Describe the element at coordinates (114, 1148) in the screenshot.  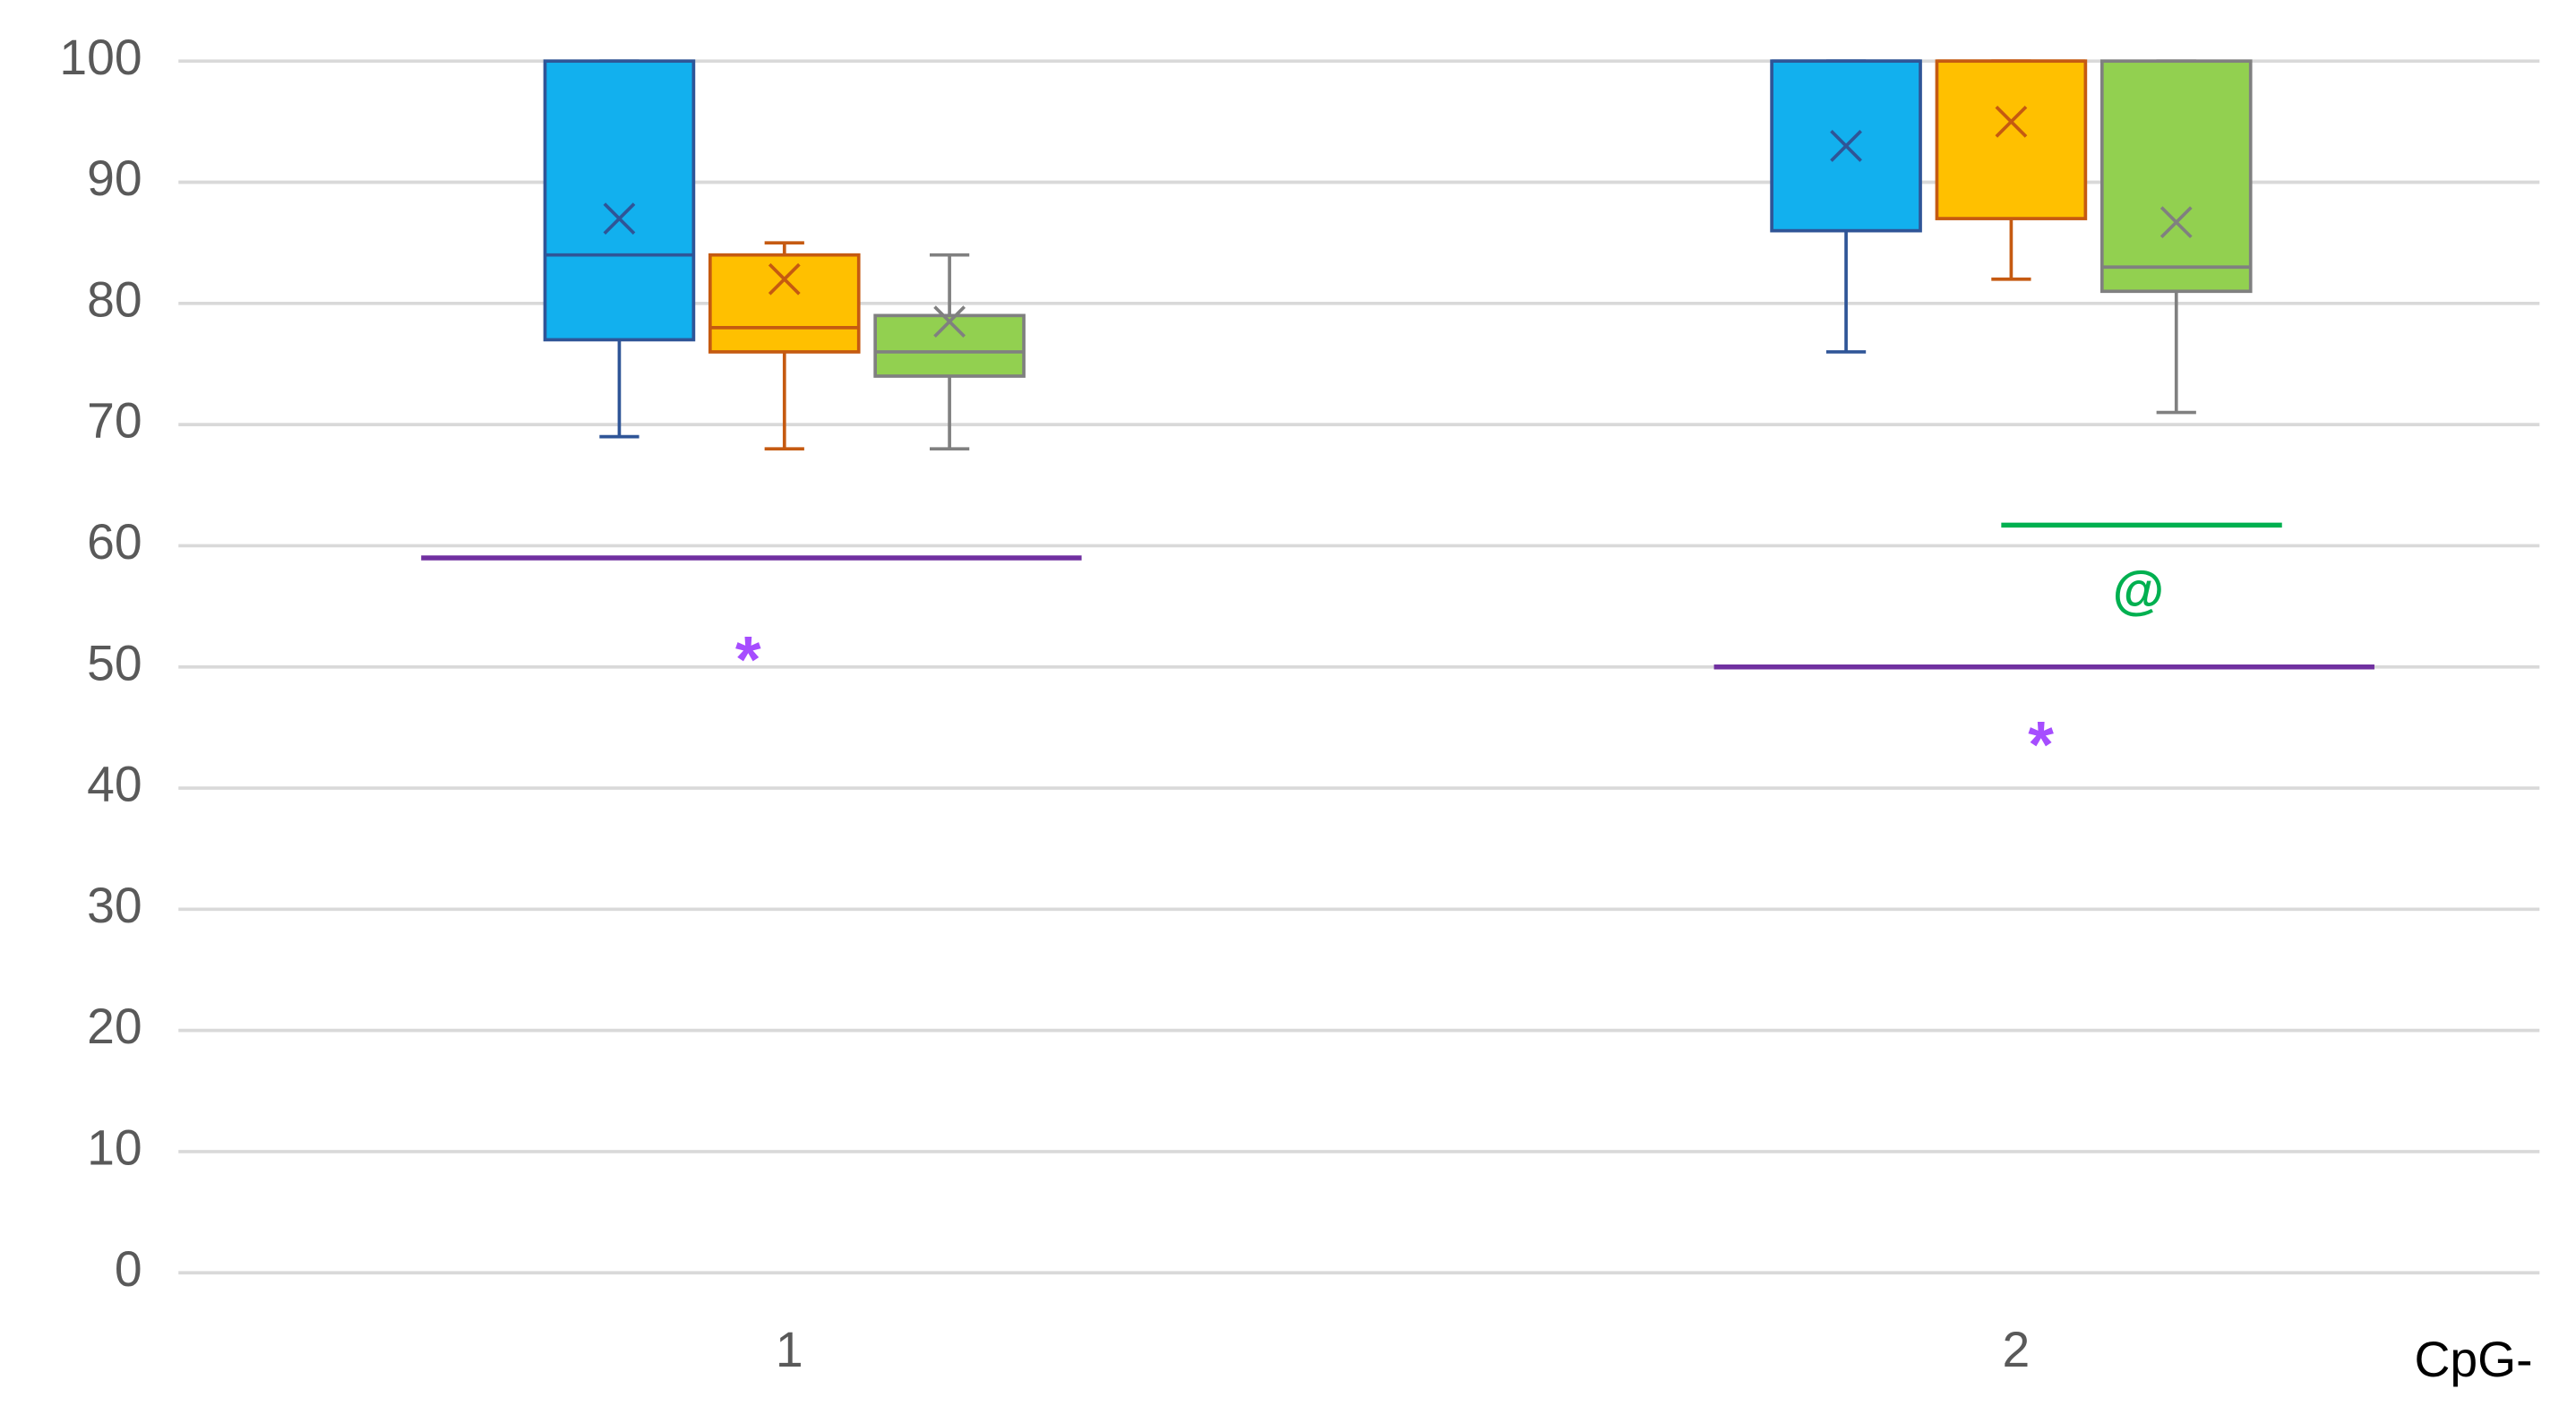
I see `y-tick-label: 10` at that location.